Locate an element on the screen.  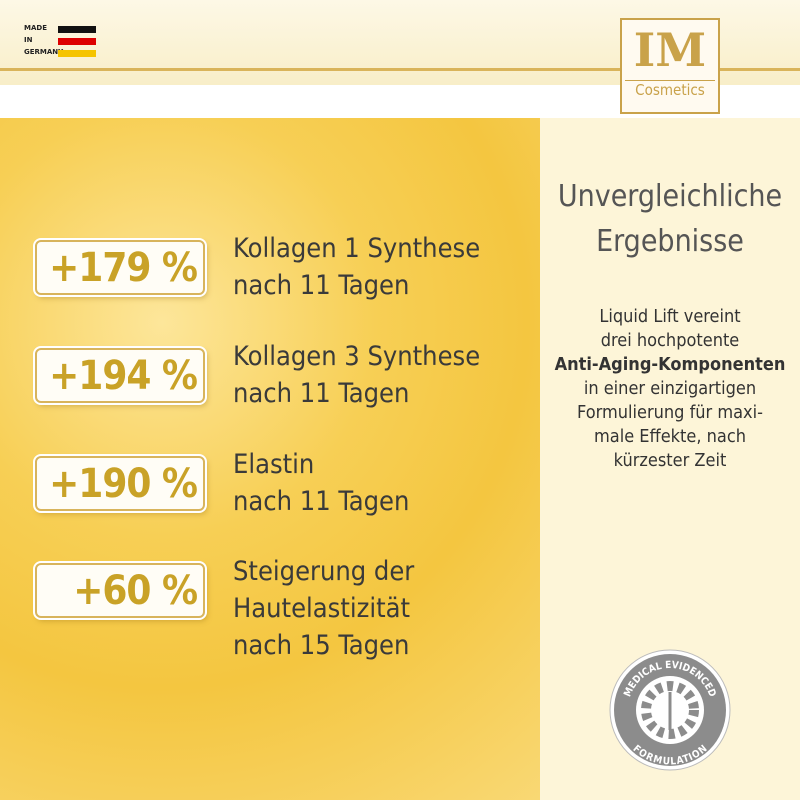
made-in: IN is located at coordinates (28, 40).